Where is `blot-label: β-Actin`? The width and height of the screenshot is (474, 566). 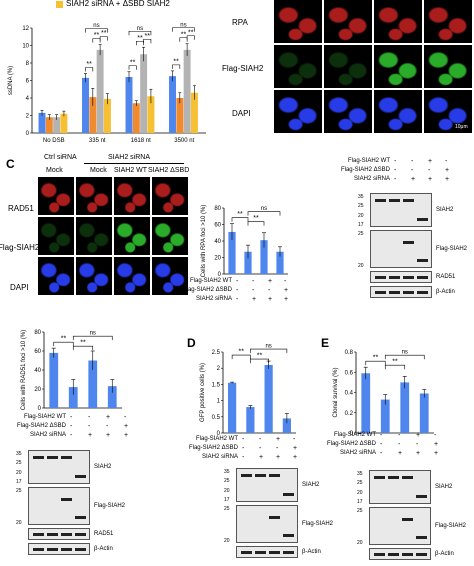
blot-label: β-Actin is located at coordinates (445, 292).